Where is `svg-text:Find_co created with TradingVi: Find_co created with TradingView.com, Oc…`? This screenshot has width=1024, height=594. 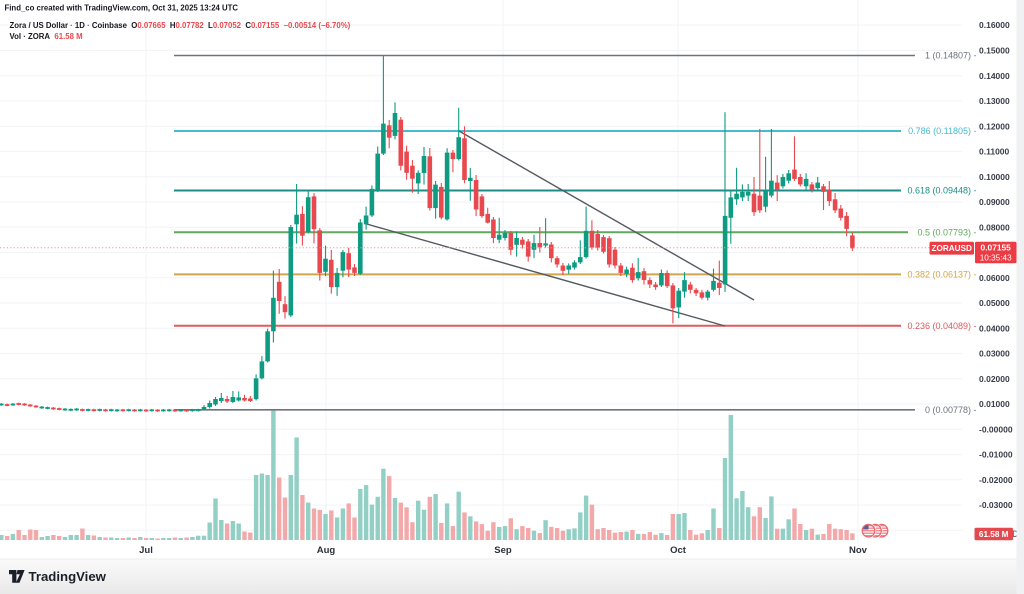 svg-text:Find_co created with TradingVi: Find_co created with TradingView.com, Oc… is located at coordinates (122, 8).